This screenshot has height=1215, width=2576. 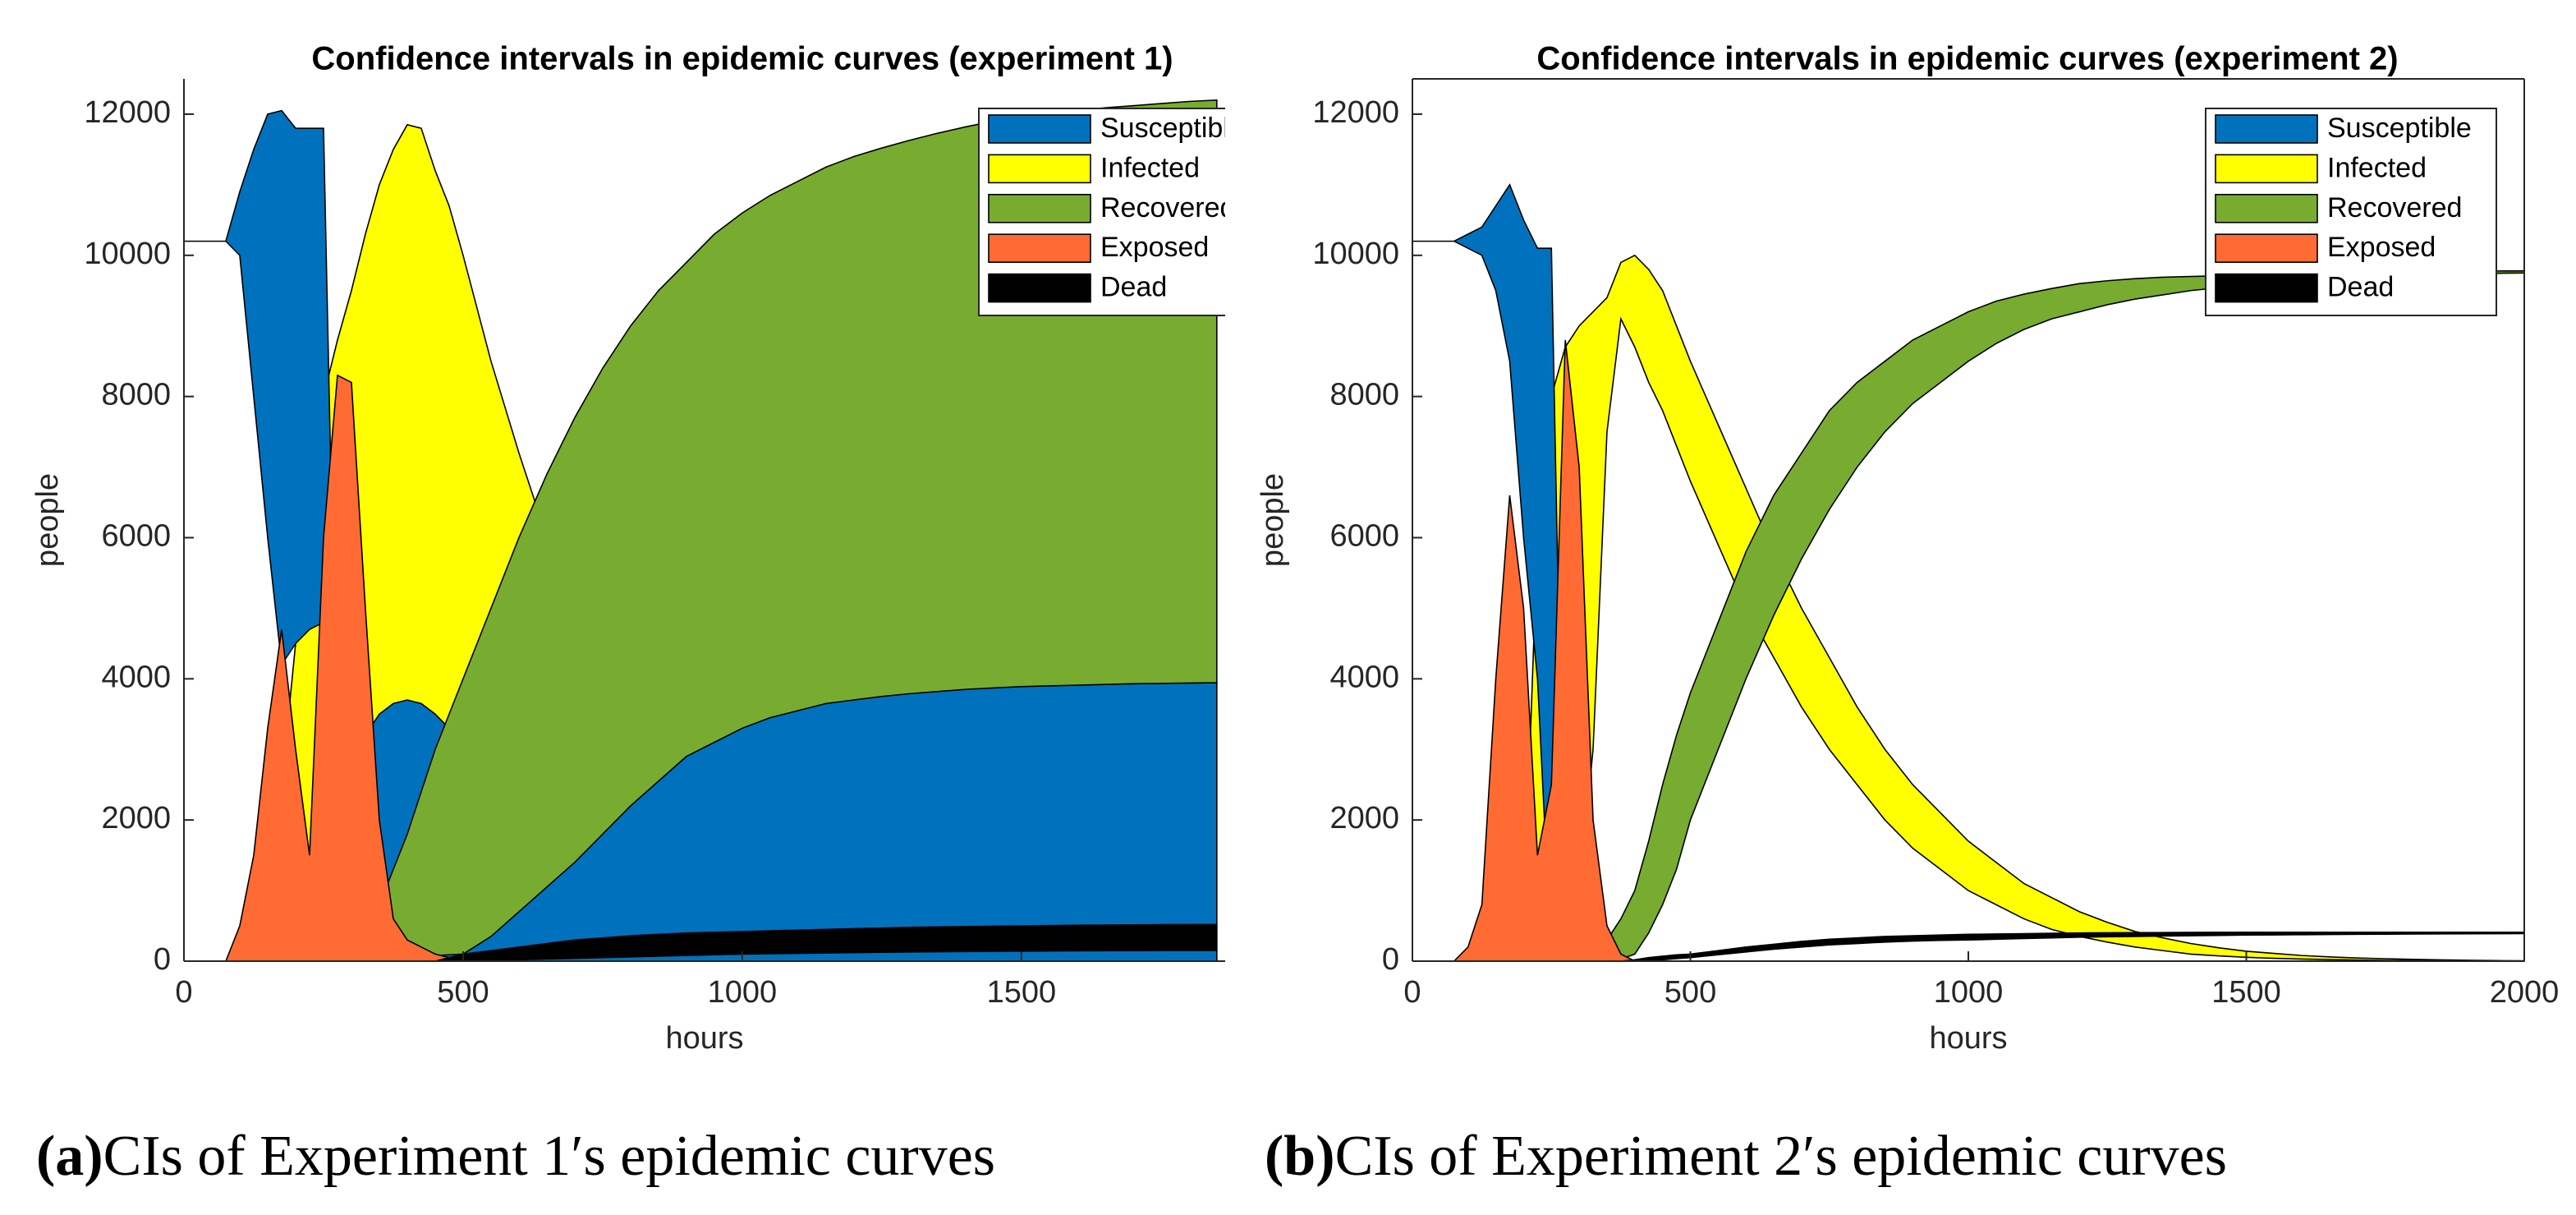 I want to click on caption-label: (a), so click(x=69, y=1156).